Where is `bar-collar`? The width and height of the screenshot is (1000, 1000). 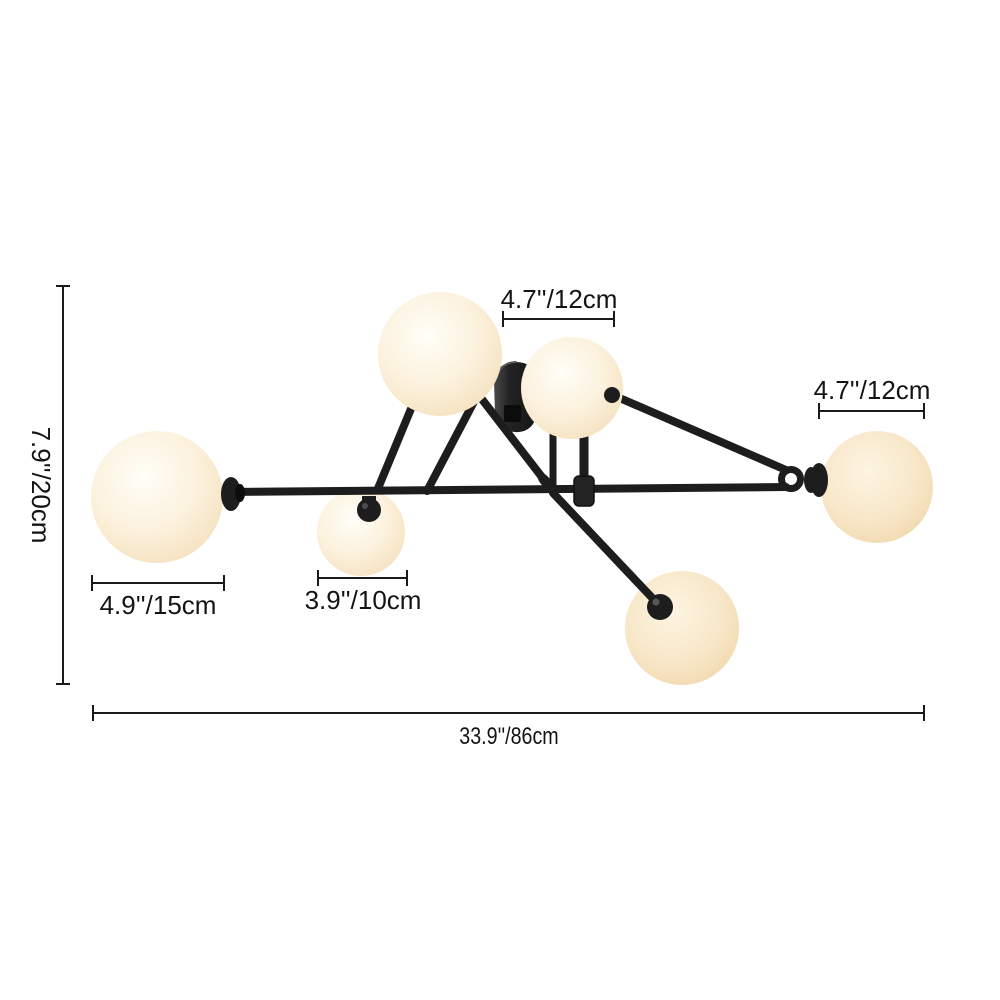
bar-collar is located at coordinates (584, 491).